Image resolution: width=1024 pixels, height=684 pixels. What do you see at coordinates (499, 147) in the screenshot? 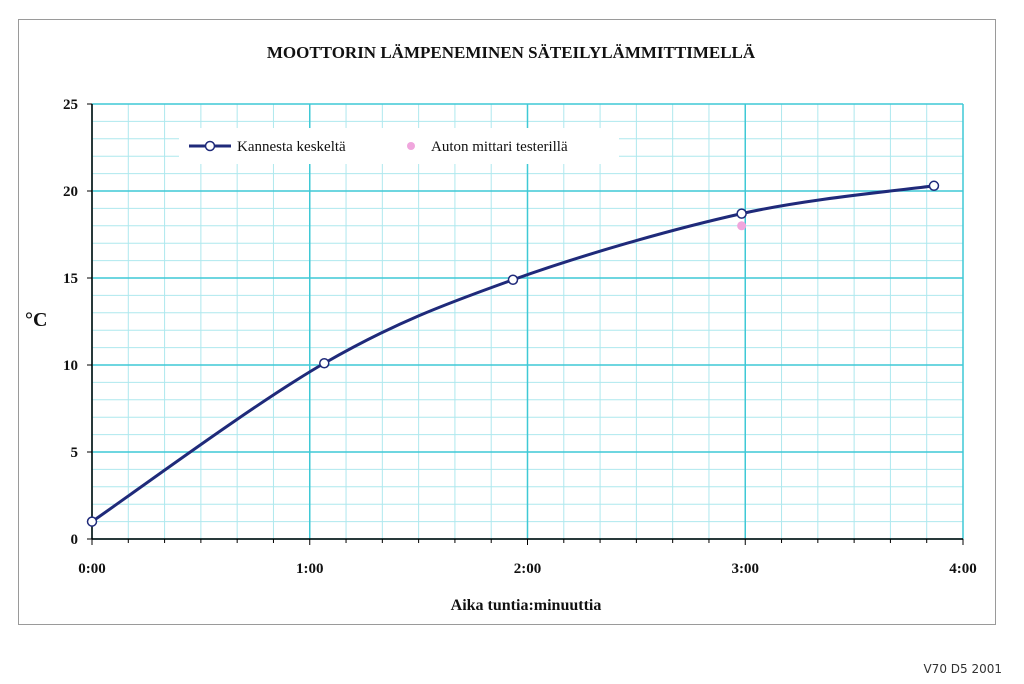
I see `legend-label: Auton mittari testerillä` at bounding box center [499, 147].